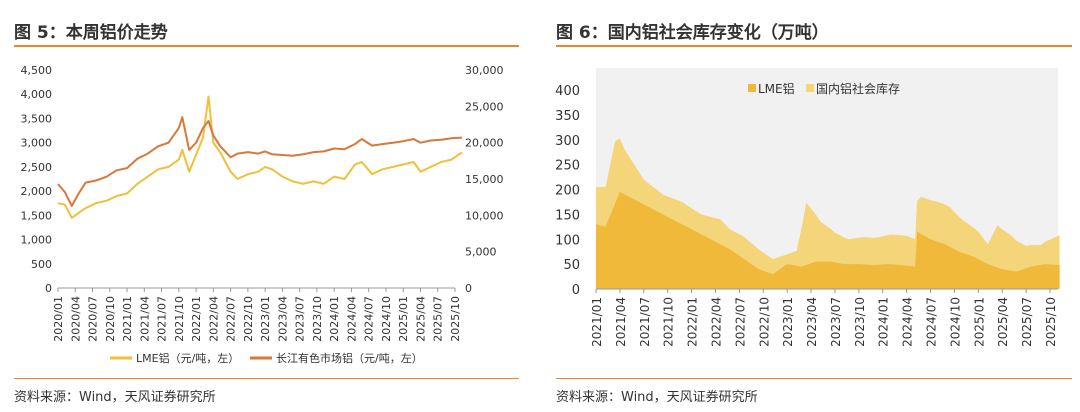 The height and width of the screenshot is (412, 1080). What do you see at coordinates (259, 161) in the screenshot?
I see `series-line-changjiang` at bounding box center [259, 161].